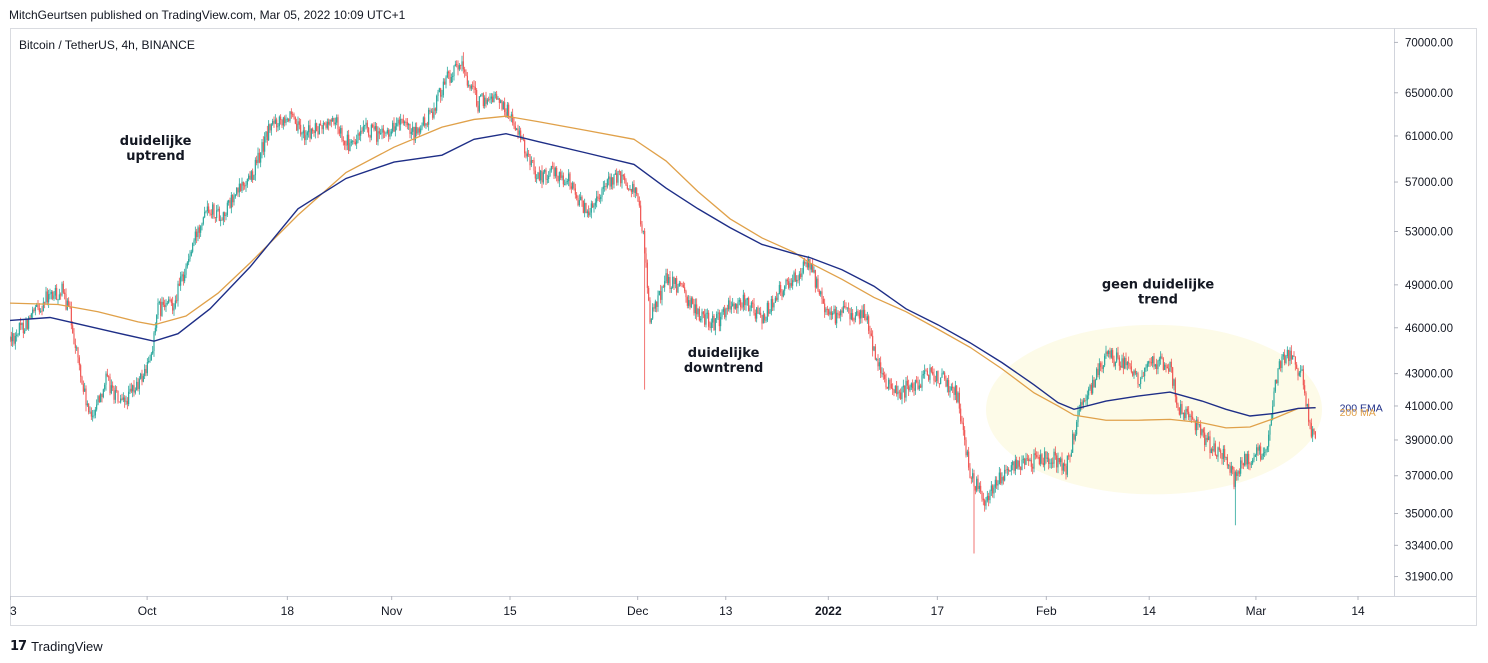 The height and width of the screenshot is (663, 1488). What do you see at coordinates (67, 646) in the screenshot?
I see `tradingview-brand: TradingView` at bounding box center [67, 646].